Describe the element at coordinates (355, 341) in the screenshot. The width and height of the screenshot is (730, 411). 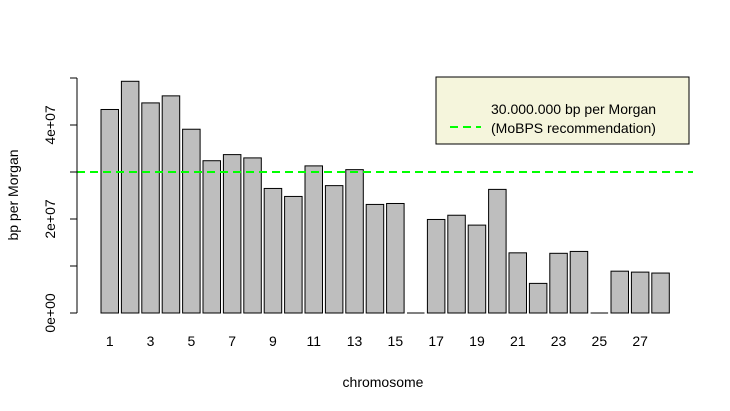
I see `x-tick-label-13: 13` at that location.